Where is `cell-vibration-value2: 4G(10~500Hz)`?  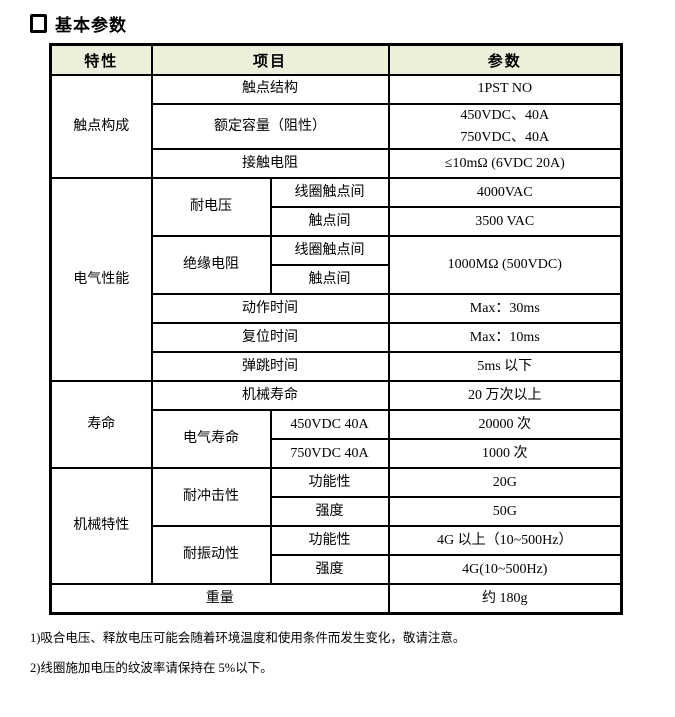 cell-vibration-value2: 4G(10~500Hz) is located at coordinates (505, 570).